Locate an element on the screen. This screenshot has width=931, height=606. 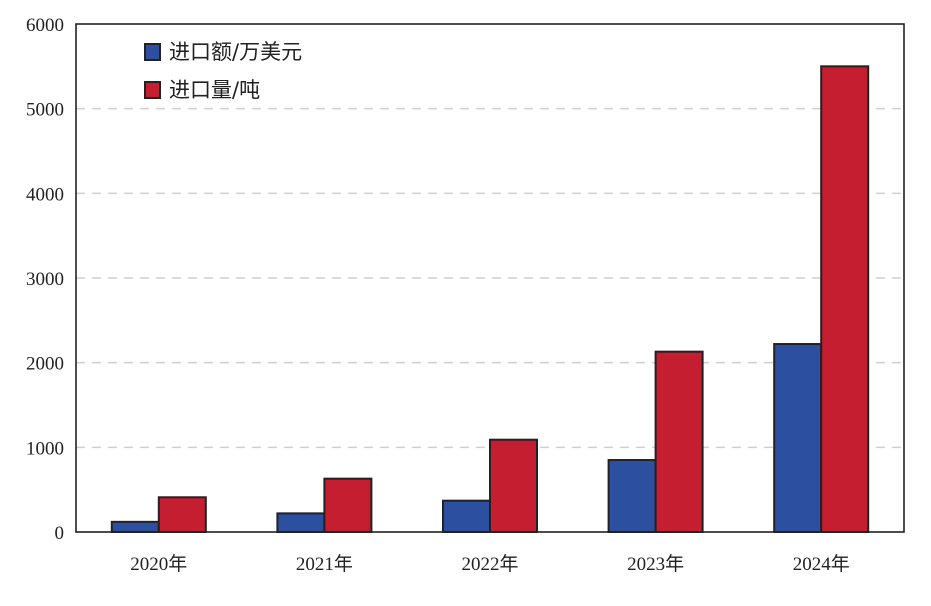
bar-import-value-2022年 is located at coordinates (466, 516).